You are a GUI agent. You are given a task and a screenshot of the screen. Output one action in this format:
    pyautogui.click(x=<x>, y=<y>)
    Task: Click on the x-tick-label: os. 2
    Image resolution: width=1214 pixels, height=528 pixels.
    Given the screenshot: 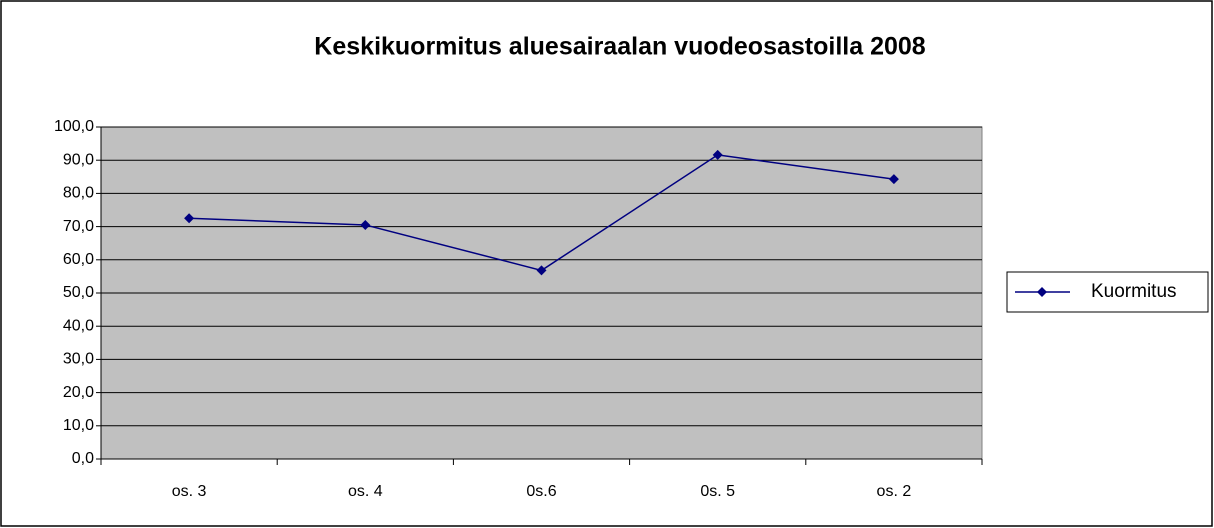 What is the action you would take?
    pyautogui.click(x=894, y=491)
    